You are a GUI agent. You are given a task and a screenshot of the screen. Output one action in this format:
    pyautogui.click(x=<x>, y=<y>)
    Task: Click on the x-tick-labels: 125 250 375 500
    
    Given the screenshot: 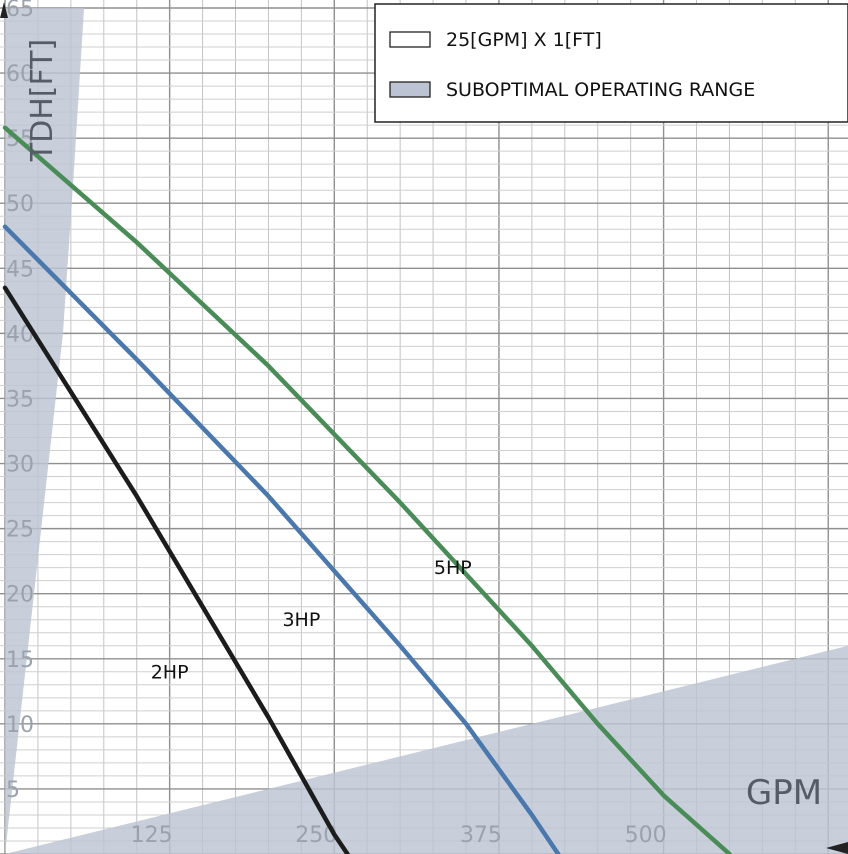 What is the action you would take?
    pyautogui.click(x=399, y=835)
    